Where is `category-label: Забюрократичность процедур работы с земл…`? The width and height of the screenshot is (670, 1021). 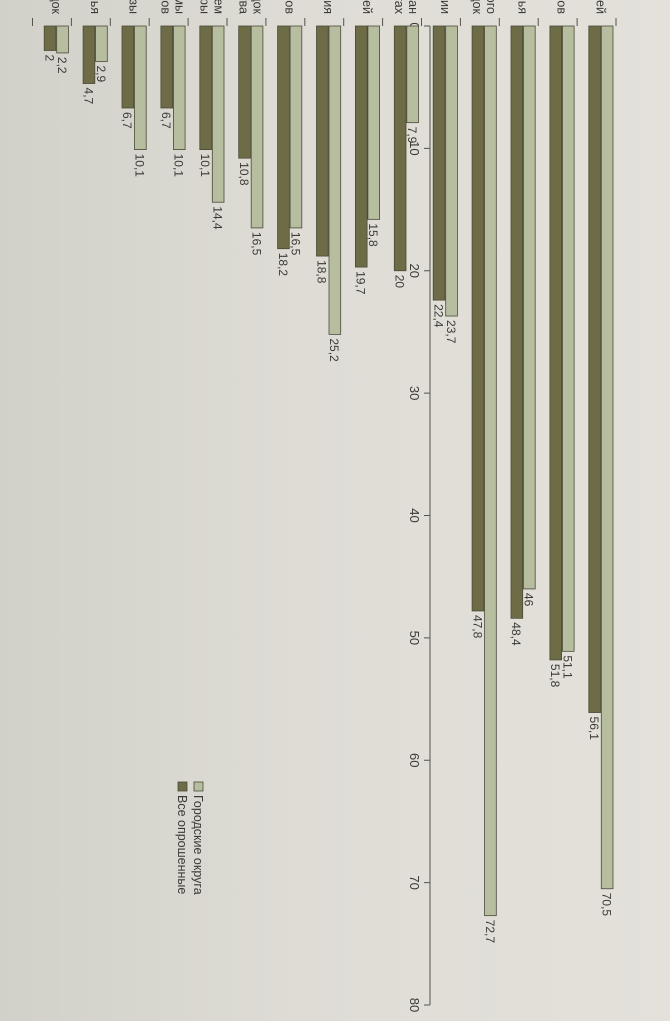
category-label: Забюрократичность процедур работы с земл… is located at coordinates (367, 7).